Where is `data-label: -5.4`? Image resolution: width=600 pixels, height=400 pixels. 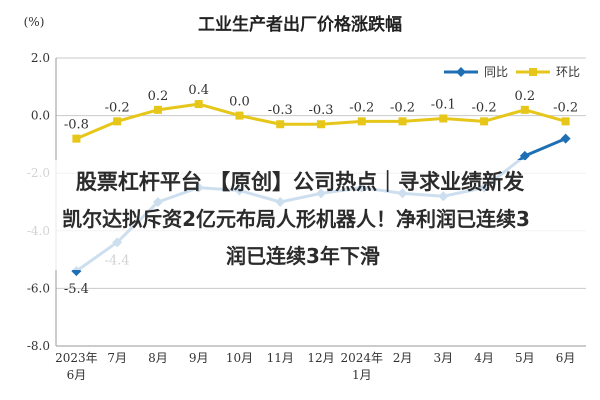 data-label: -5.4 is located at coordinates (76, 289).